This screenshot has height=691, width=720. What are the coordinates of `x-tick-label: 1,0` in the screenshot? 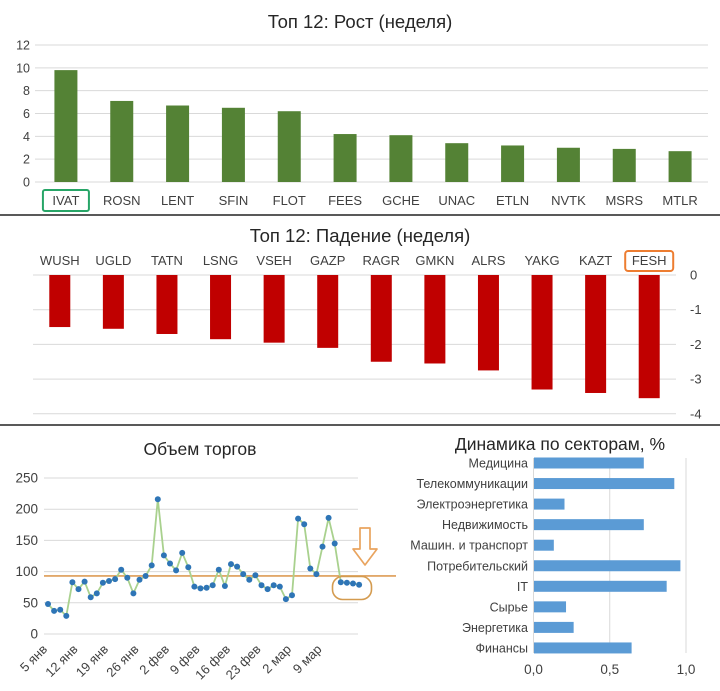 It's located at (686, 669).